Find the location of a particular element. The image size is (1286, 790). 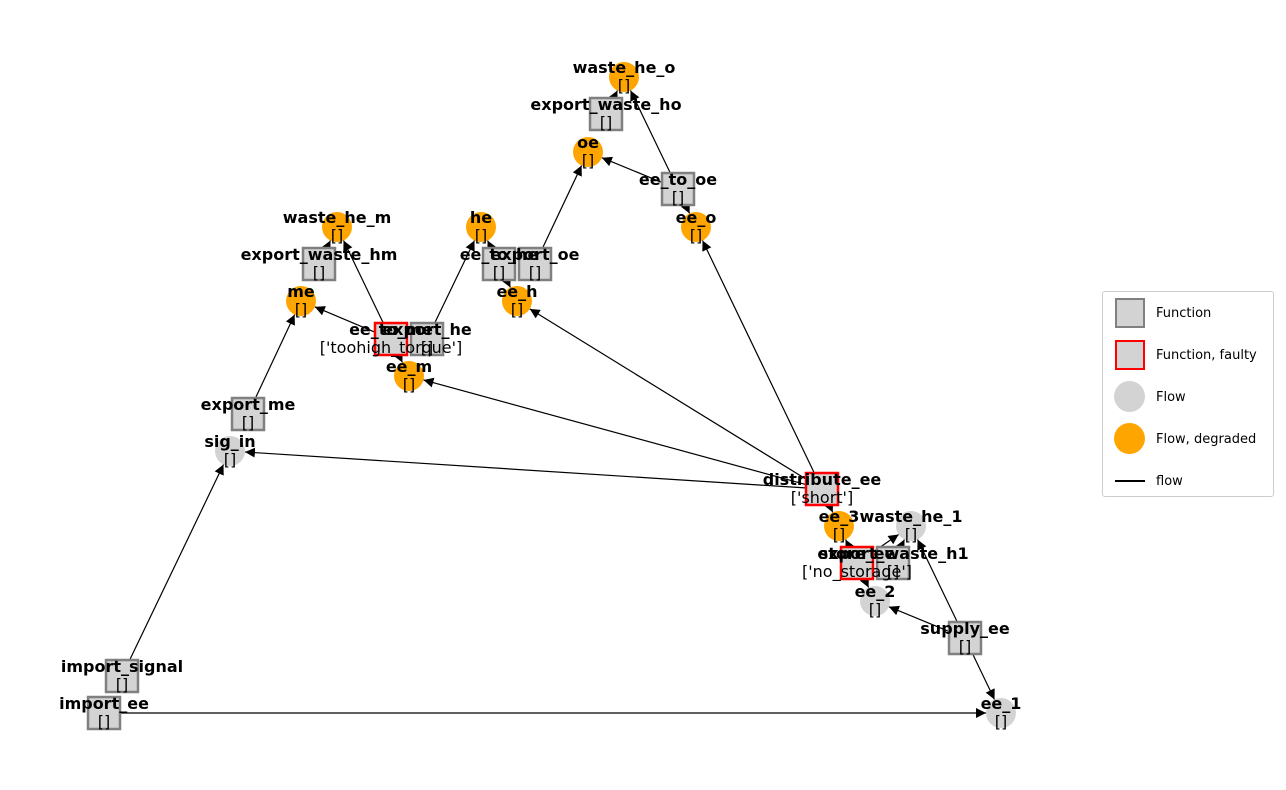

node-state-supply_ee: [] is located at coordinates (965, 646).